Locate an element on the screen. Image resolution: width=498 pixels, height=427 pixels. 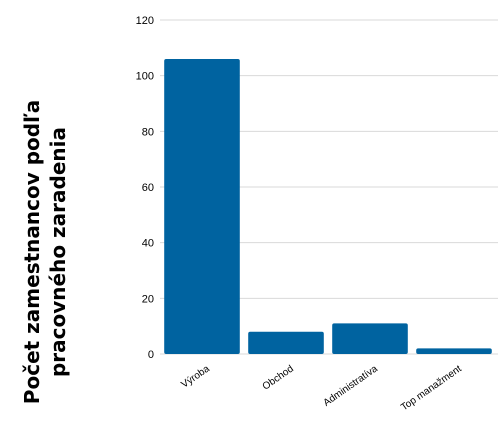
x-tick-label: Výroba is located at coordinates (195, 376).